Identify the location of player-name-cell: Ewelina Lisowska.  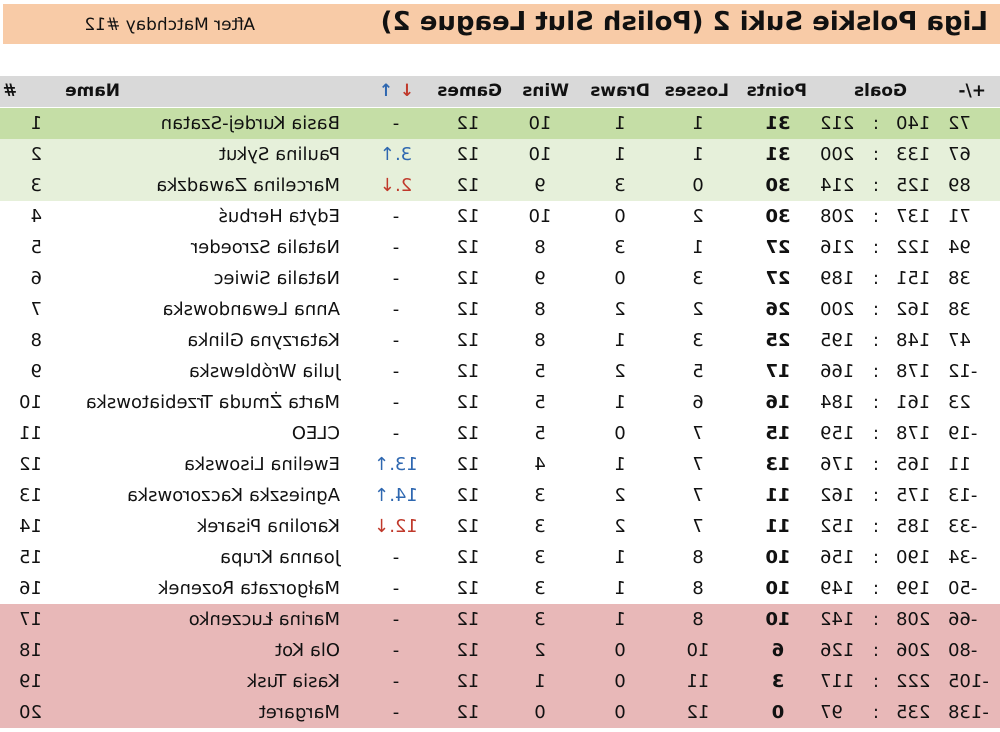
(262, 464).